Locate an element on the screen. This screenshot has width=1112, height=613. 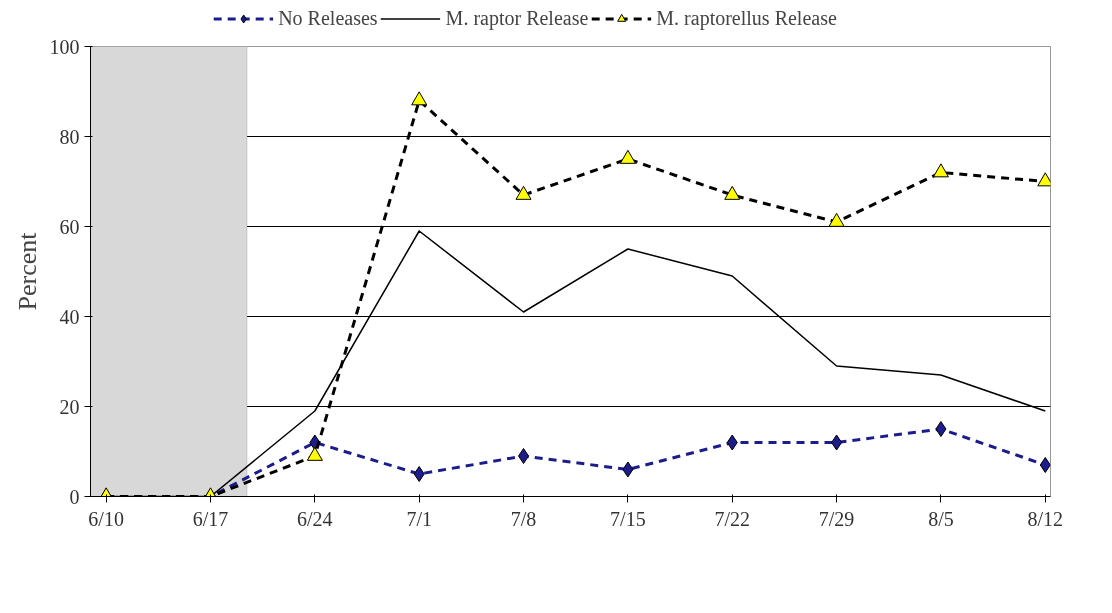
x-tick-label: 6/24 is located at coordinates (315, 518).